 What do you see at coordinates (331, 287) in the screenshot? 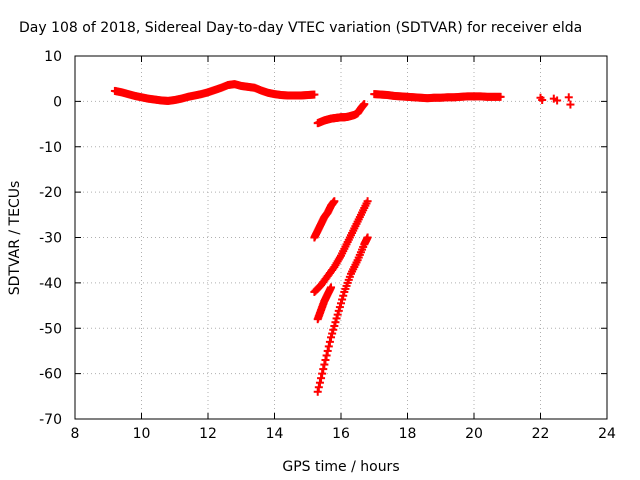
I see `data-point-streak-C` at bounding box center [331, 287].